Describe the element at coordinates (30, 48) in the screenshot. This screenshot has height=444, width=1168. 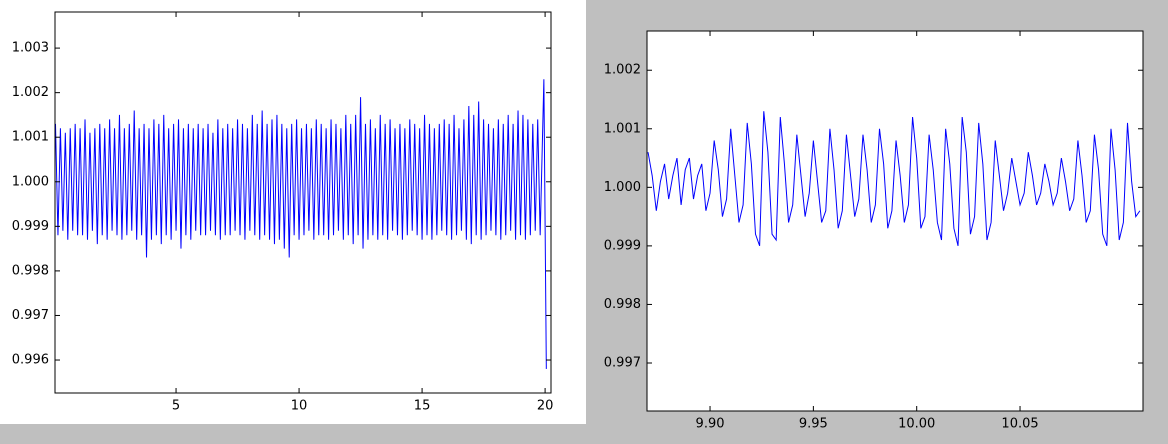
I see `y-tick-label: 1.003` at that location.